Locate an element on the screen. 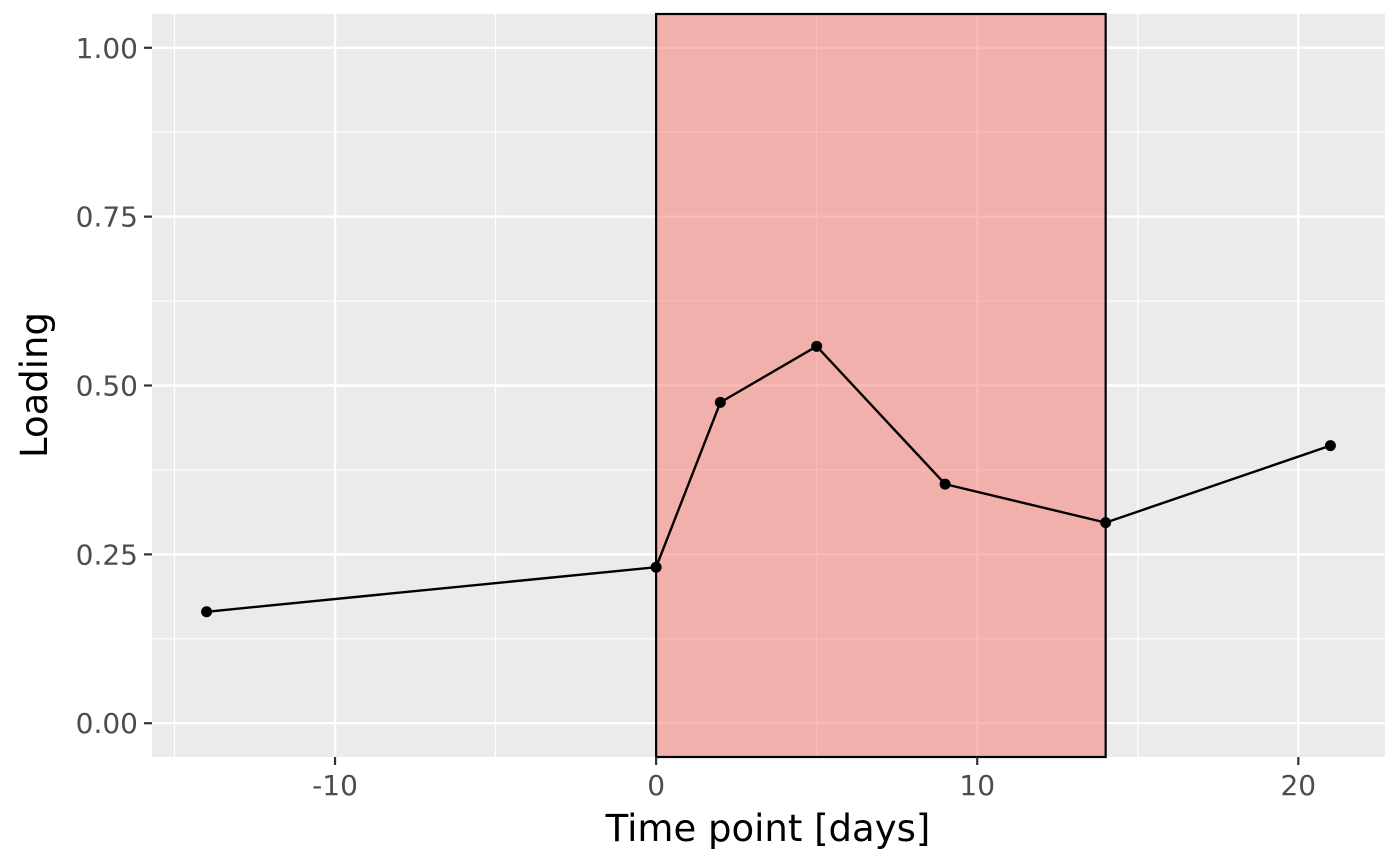 The height and width of the screenshot is (865, 1400). x-tick-label: -10 is located at coordinates (335, 785).